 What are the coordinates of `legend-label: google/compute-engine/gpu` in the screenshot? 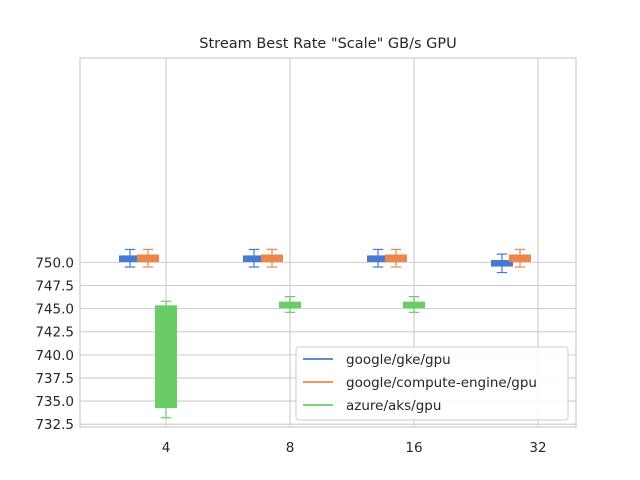 It's located at (441, 383).